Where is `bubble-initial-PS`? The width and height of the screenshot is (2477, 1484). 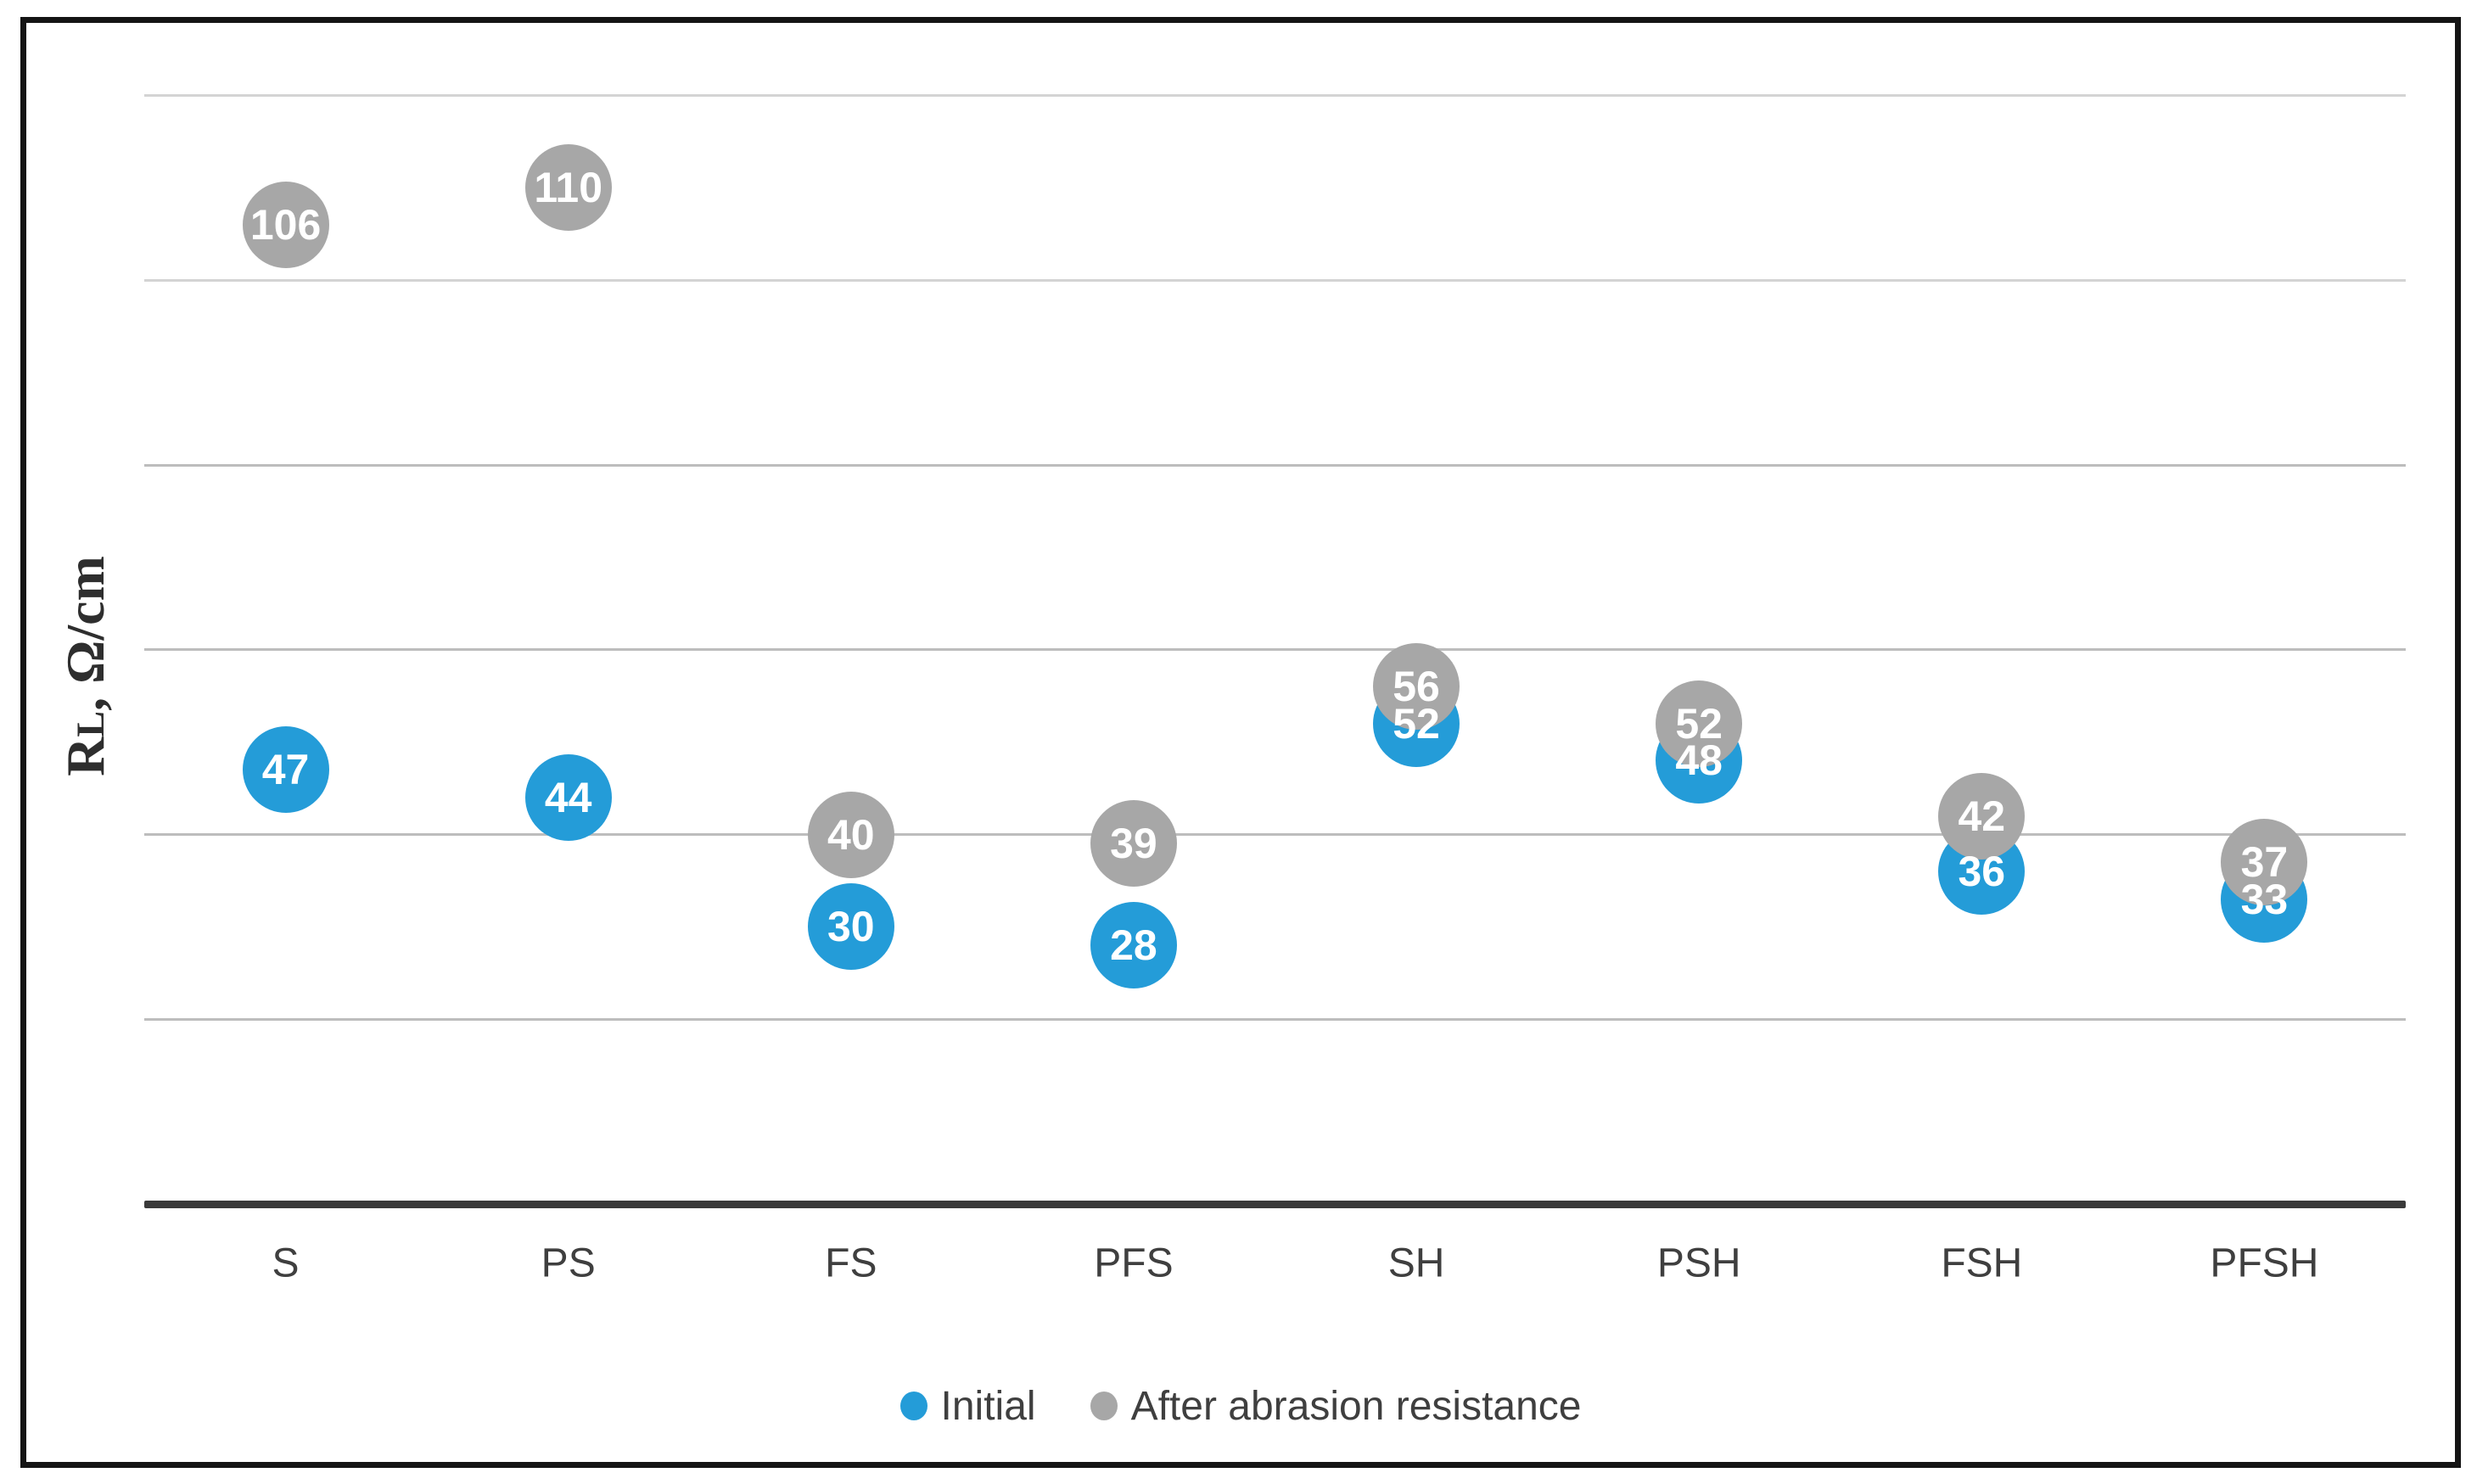
bubble-initial-PS is located at coordinates (568, 797).